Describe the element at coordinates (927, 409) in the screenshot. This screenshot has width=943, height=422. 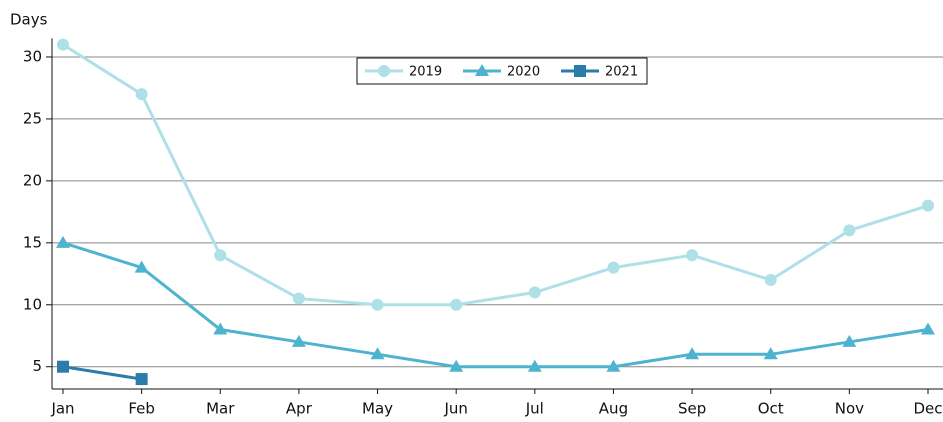
I see `x-tick-label: Dec` at that location.